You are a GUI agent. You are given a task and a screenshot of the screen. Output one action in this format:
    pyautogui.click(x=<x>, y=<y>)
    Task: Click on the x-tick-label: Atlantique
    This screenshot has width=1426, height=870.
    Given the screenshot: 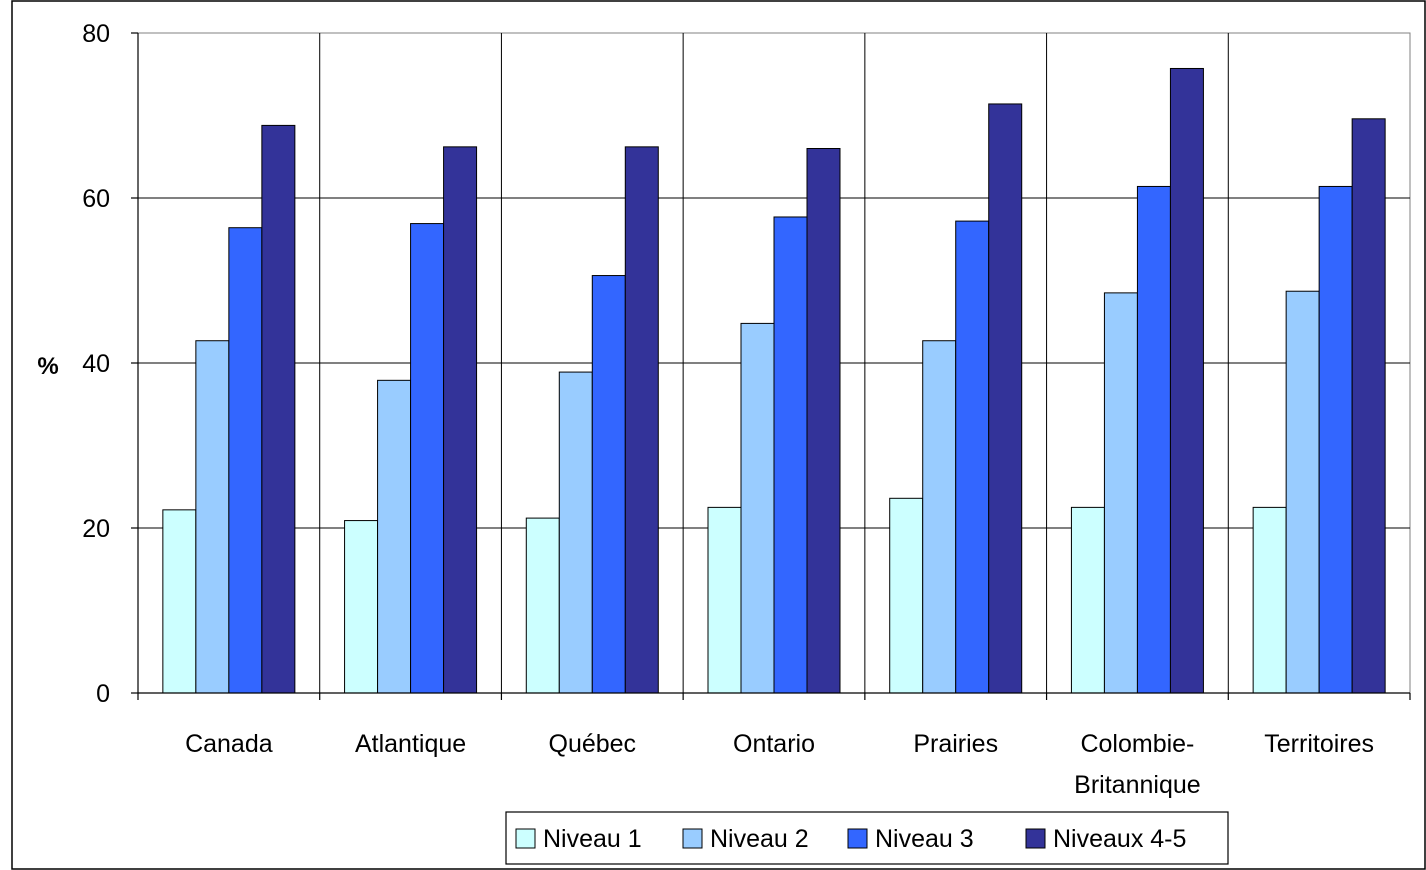 What is the action you would take?
    pyautogui.click(x=410, y=744)
    